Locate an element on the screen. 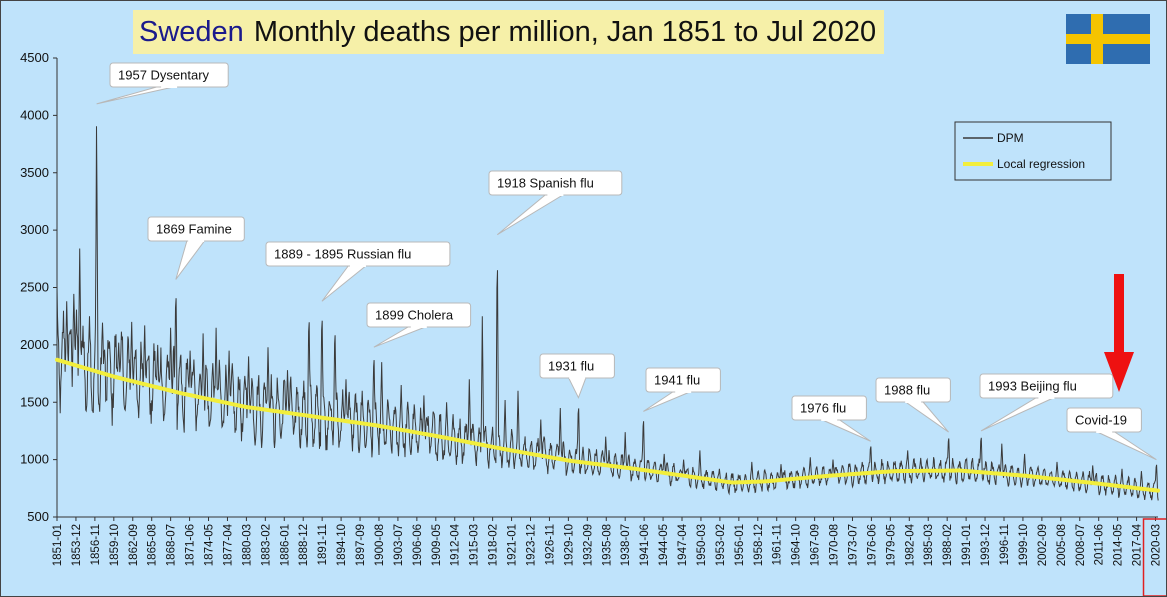 Image resolution: width=1167 pixels, height=597 pixels. x-tick-label: 1880-03 is located at coordinates (247, 545).